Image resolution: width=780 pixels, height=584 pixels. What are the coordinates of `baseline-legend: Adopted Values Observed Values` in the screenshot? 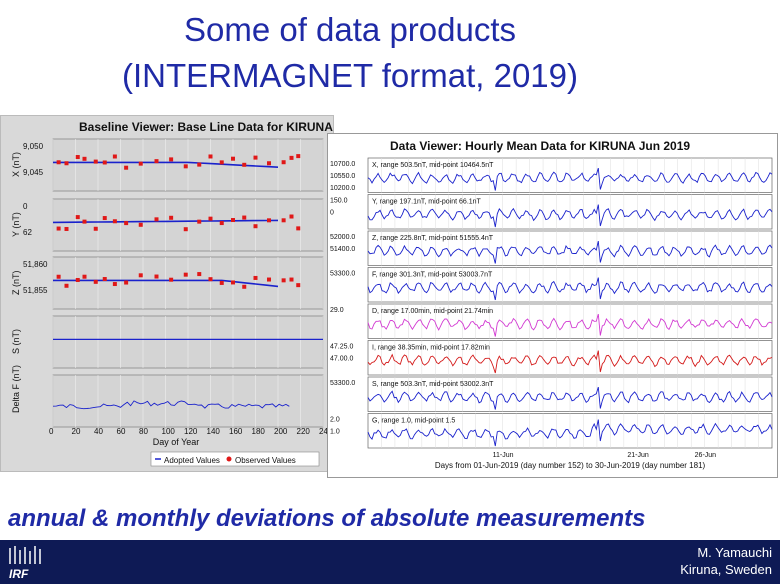 It's located at (235, 459).